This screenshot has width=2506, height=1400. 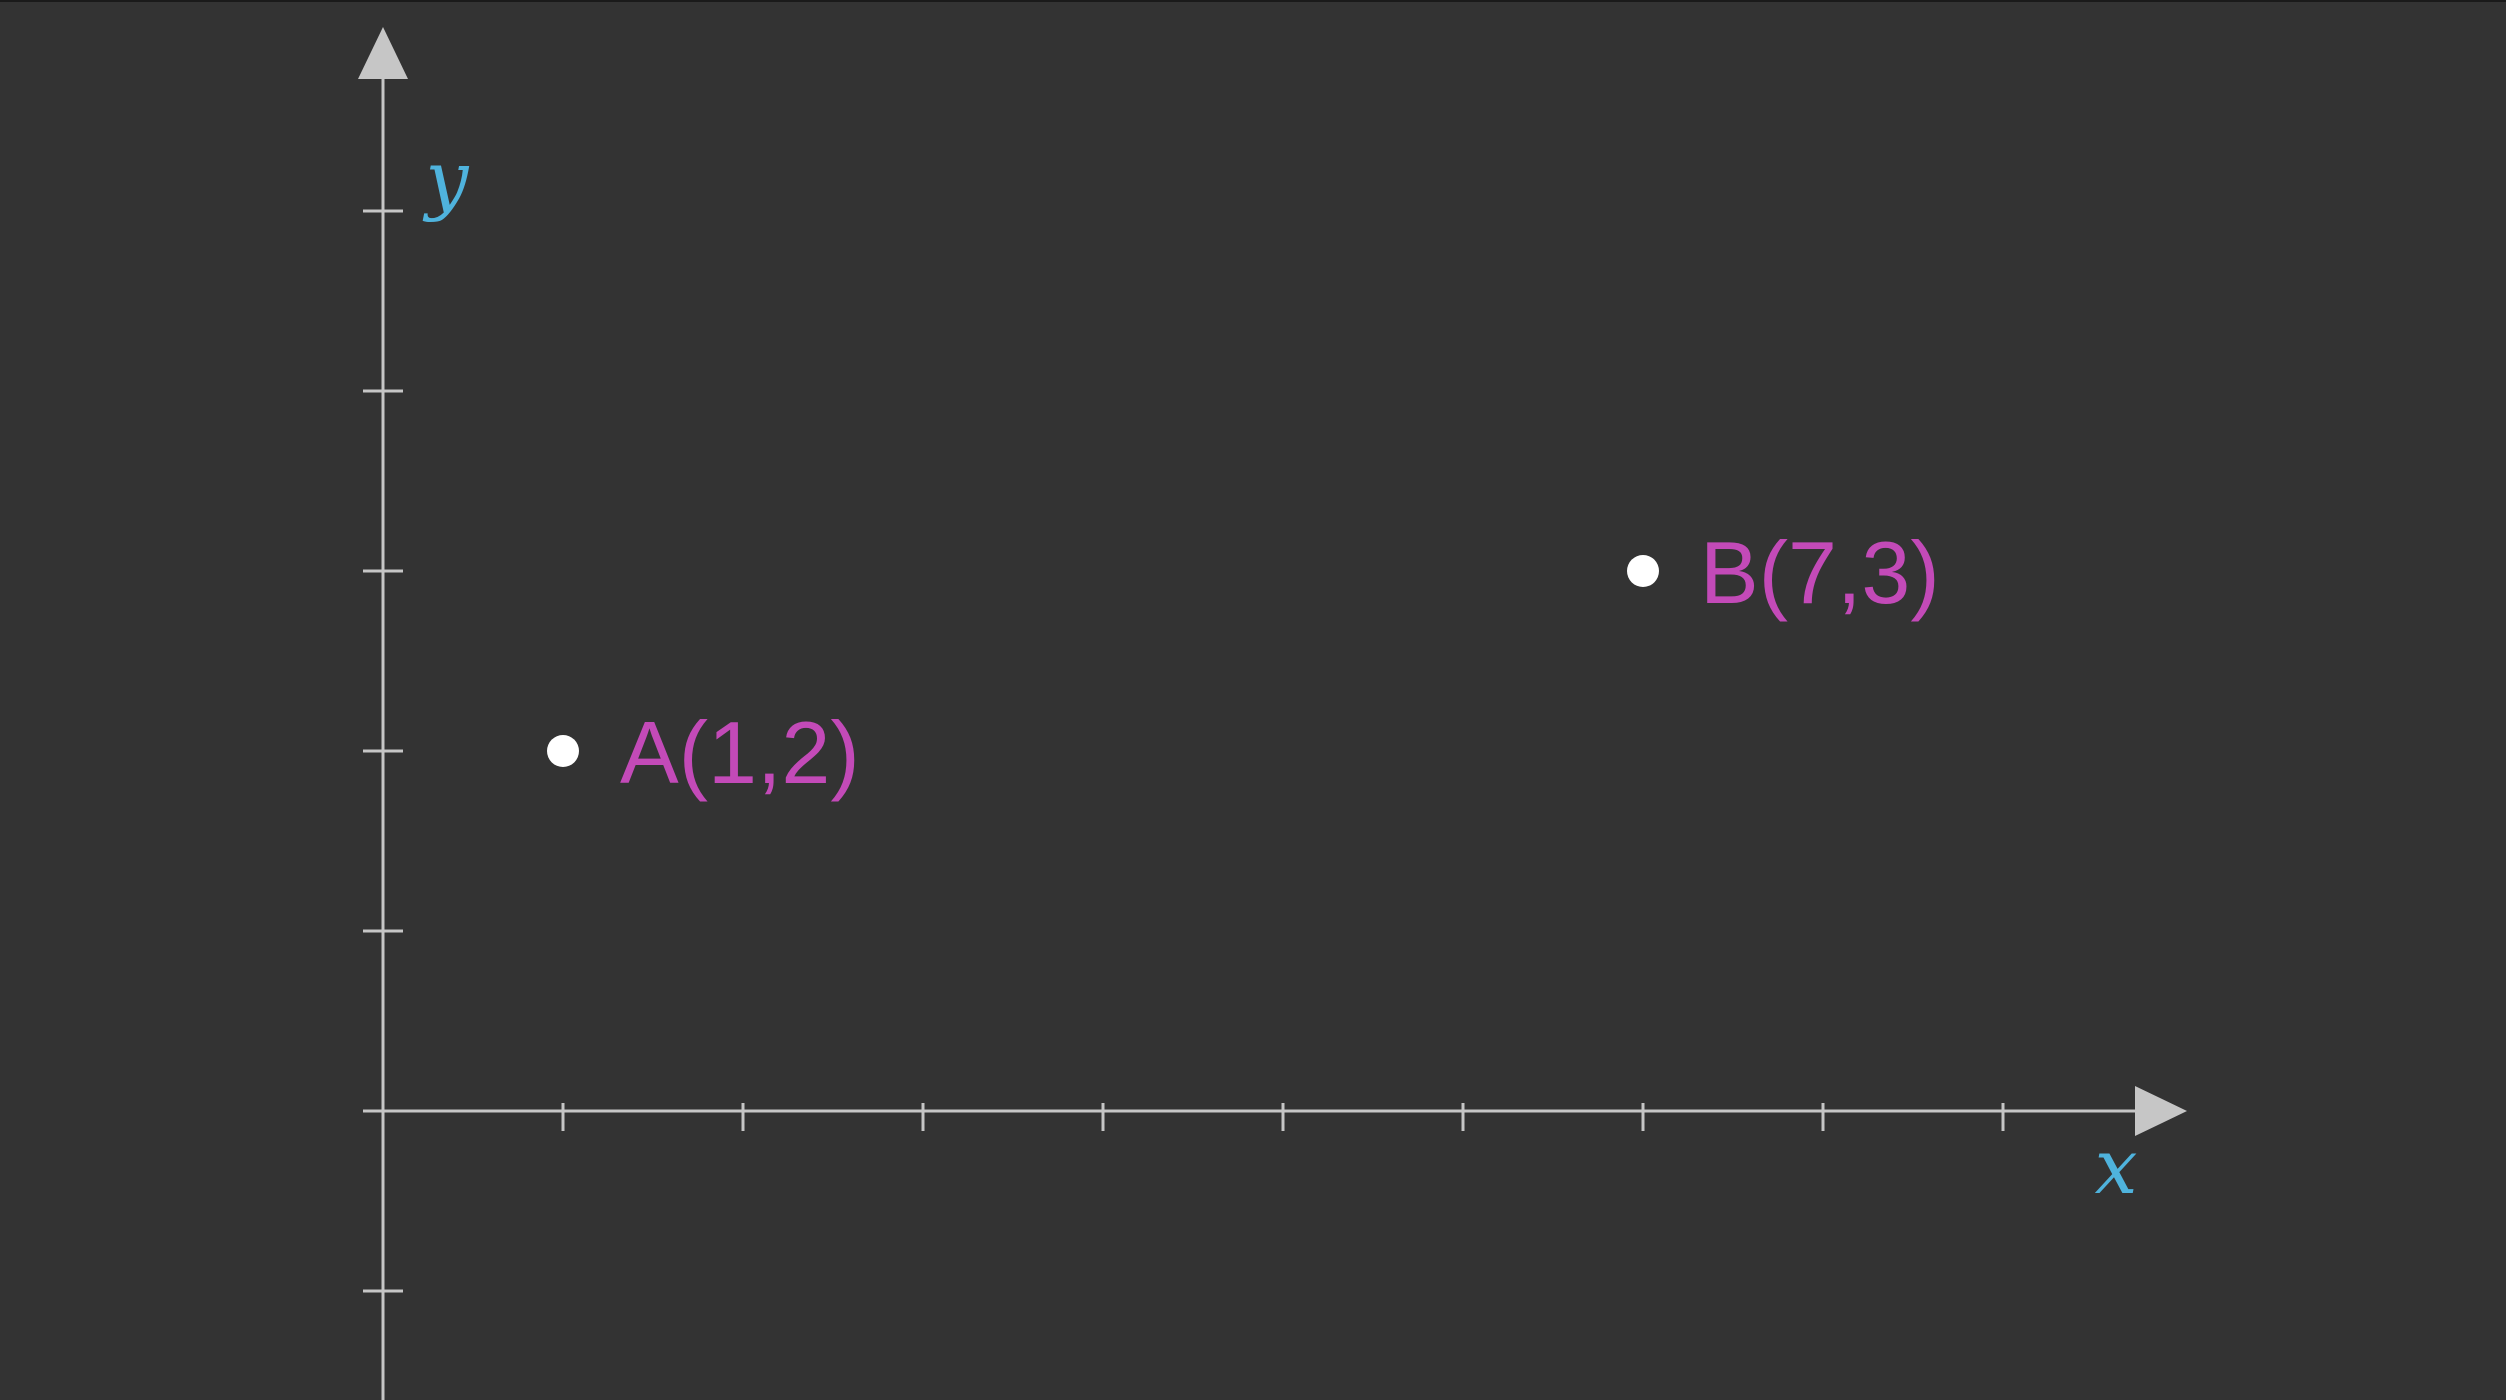 What do you see at coordinates (383, 751) in the screenshot?
I see `y-axis-ticks` at bounding box center [383, 751].